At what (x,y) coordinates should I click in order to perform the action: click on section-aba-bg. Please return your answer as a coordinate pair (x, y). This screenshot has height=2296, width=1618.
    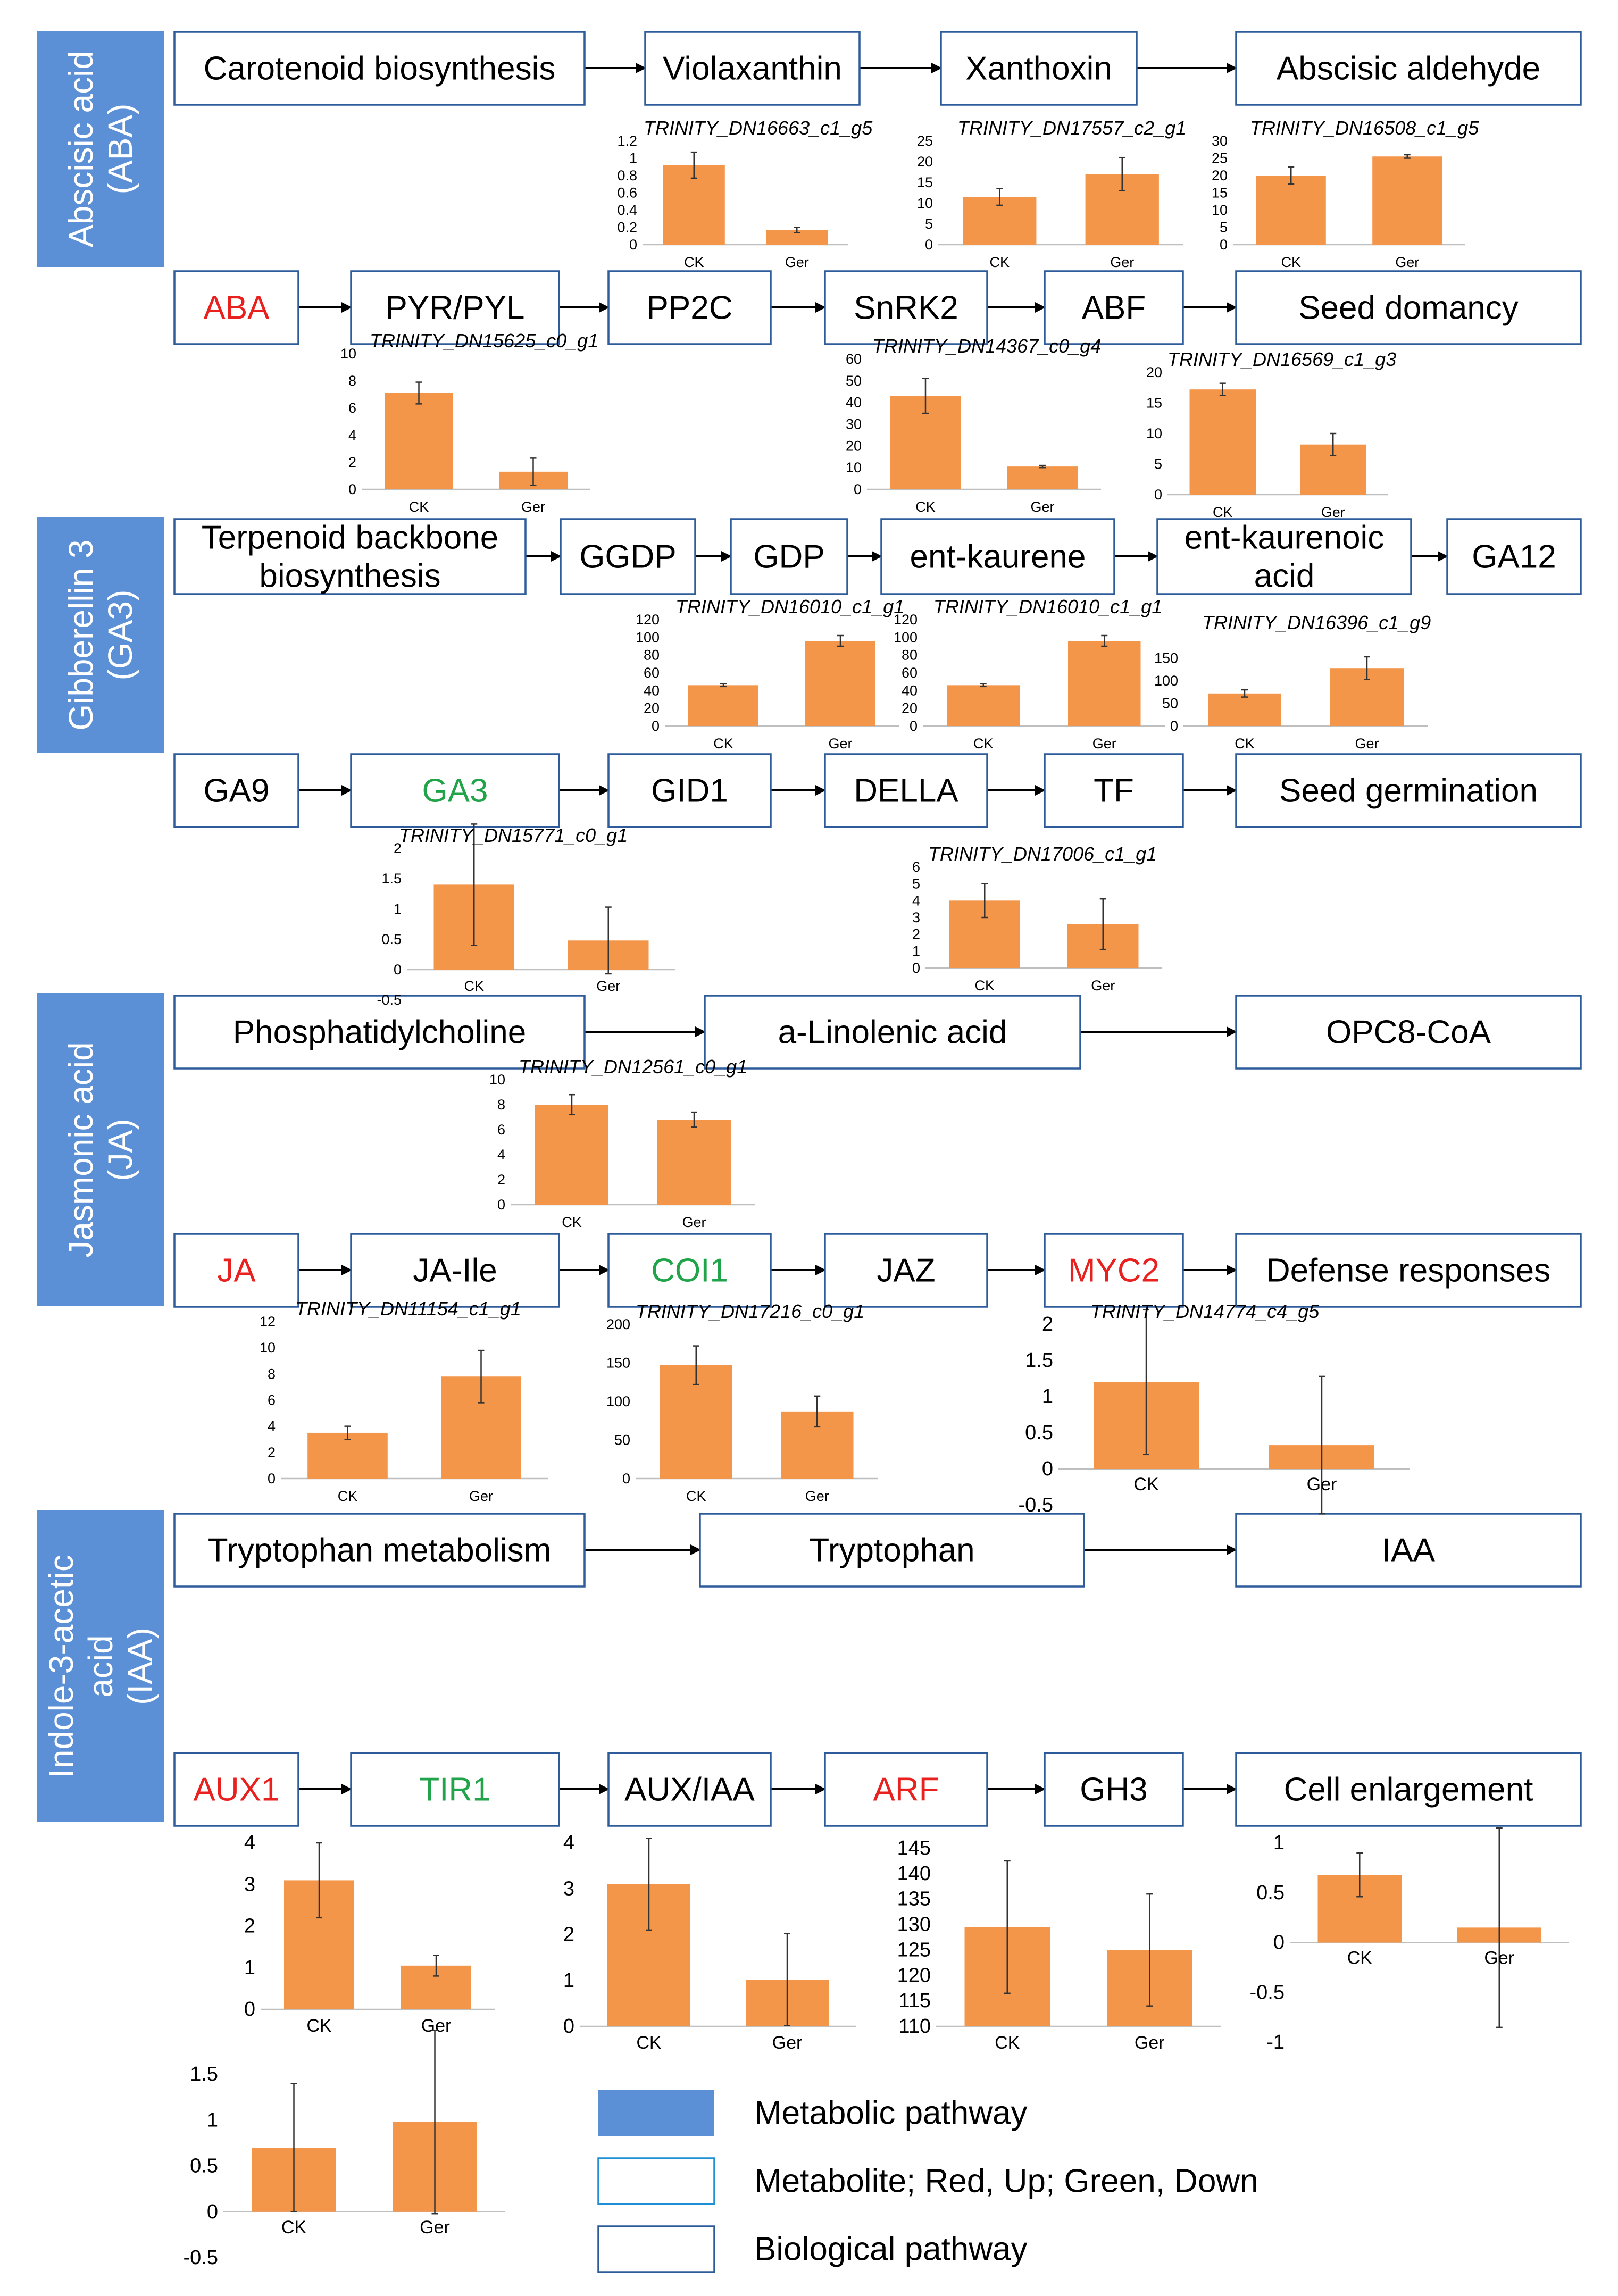
    Looking at the image, I should click on (100, 149).